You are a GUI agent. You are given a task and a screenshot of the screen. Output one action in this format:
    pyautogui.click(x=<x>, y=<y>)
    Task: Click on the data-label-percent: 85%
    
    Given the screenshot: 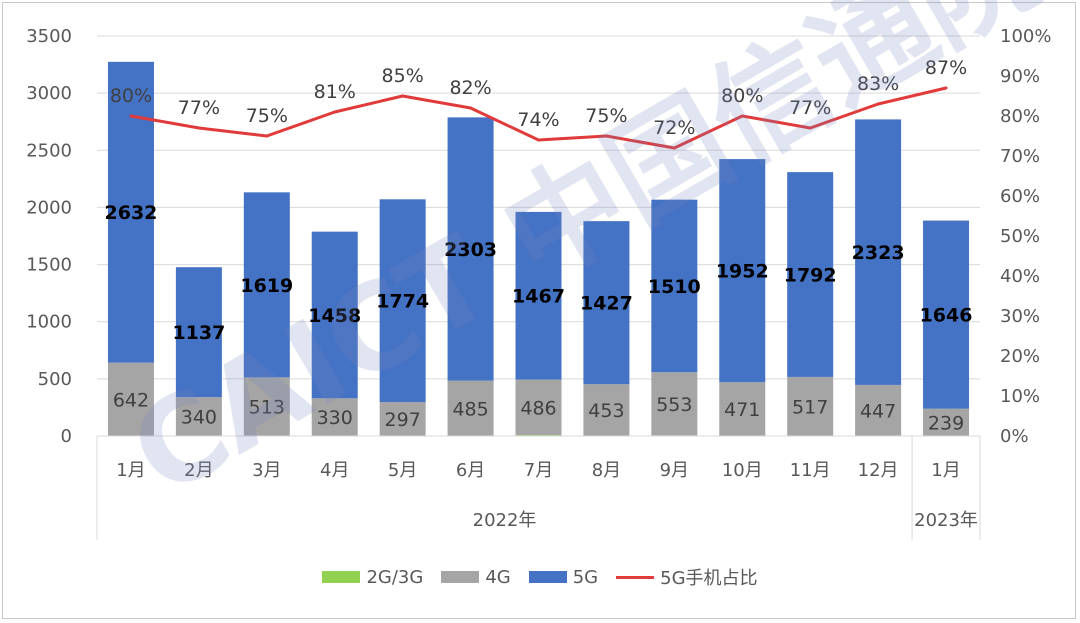 What is the action you would take?
    pyautogui.click(x=403, y=76)
    